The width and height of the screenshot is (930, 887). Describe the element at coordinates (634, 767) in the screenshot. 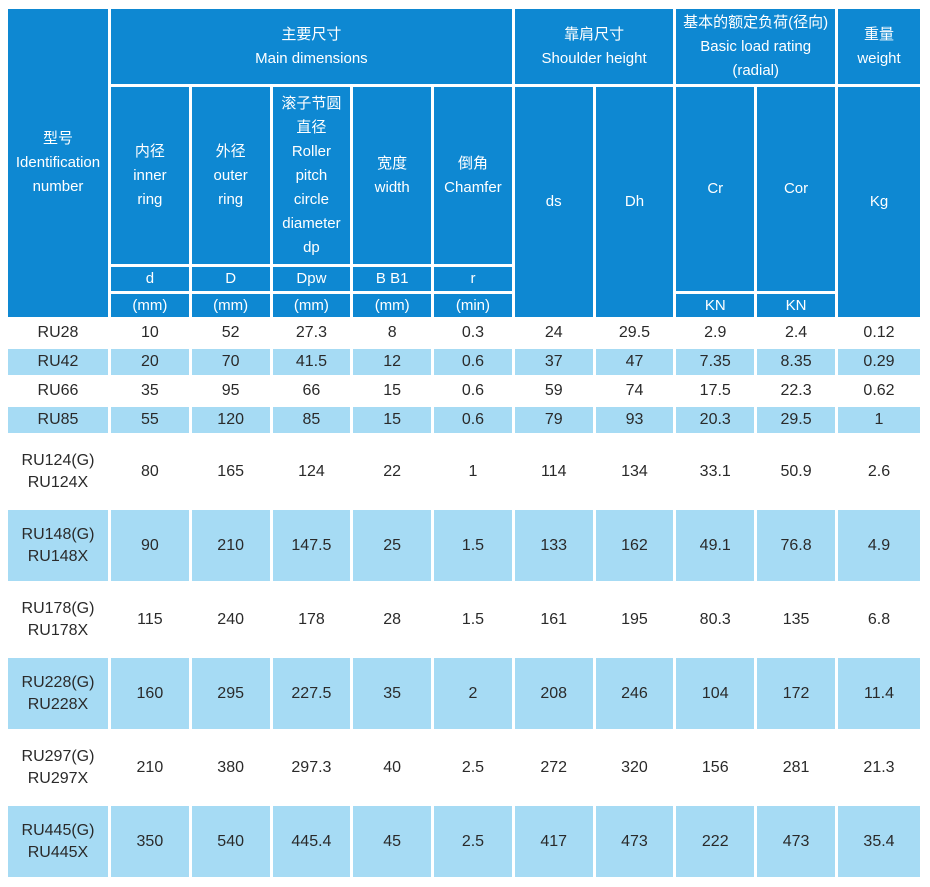

I see `cell-Dh: 320` at that location.